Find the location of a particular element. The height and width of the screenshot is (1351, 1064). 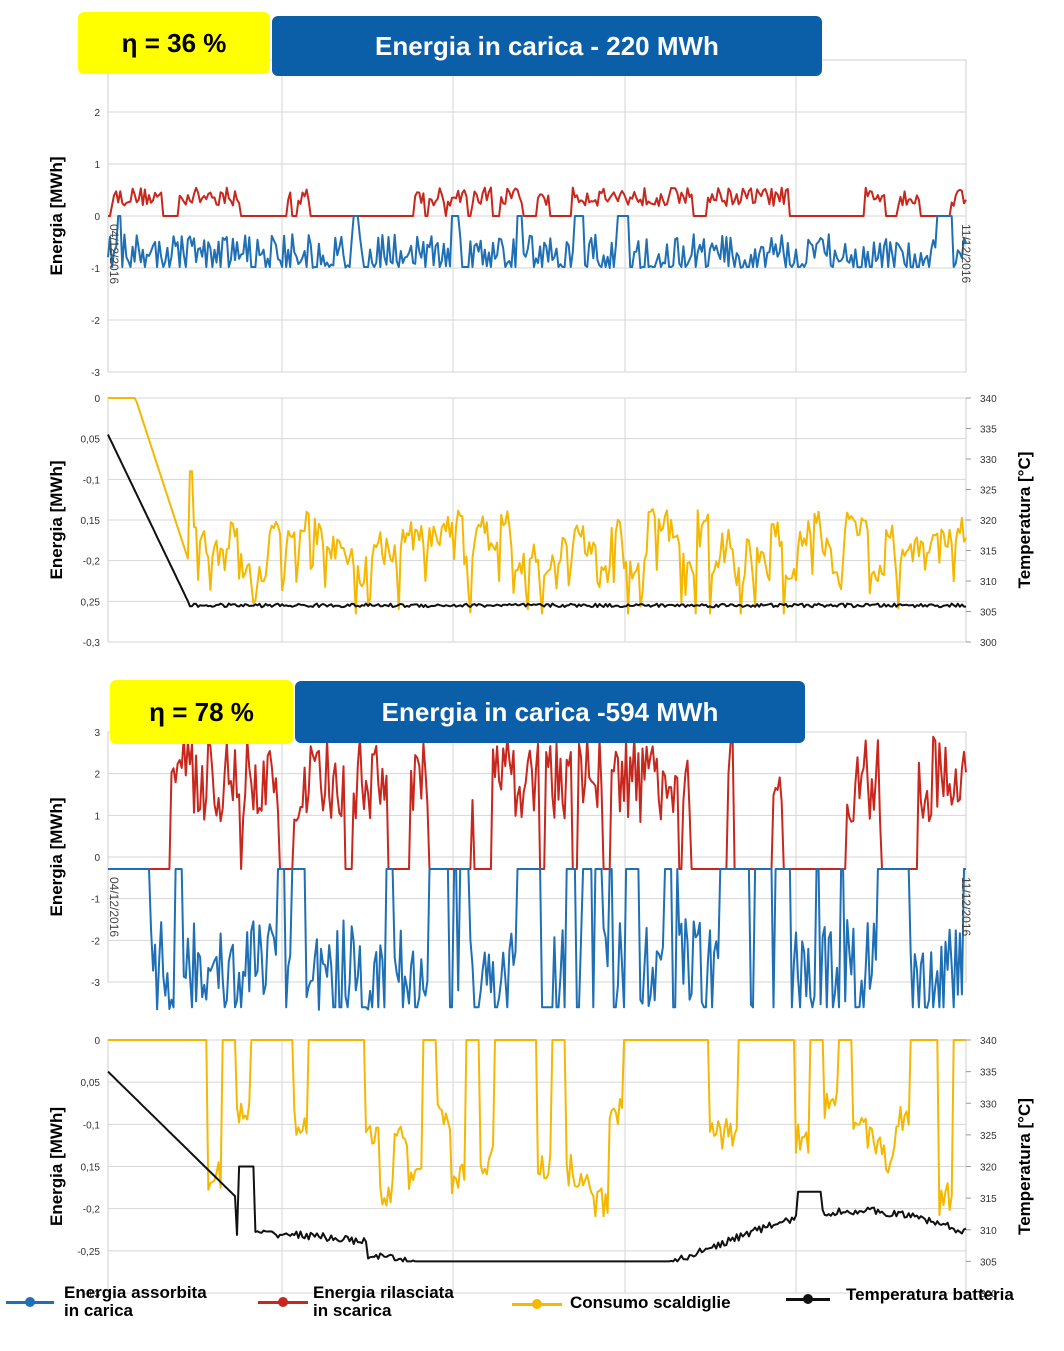

legend-label-discharge: Energia rilasciata in scarica is located at coordinates (383, 1301).